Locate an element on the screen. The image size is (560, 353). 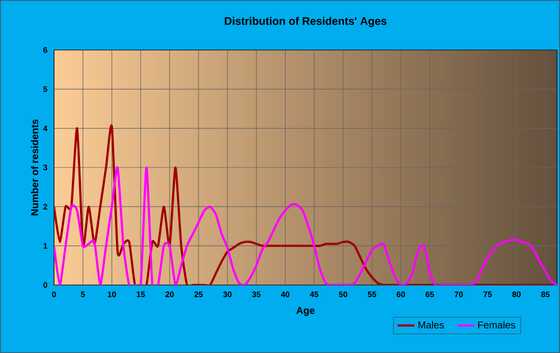
chart-title: Distribution of Residents' Ages is located at coordinates (305, 22).